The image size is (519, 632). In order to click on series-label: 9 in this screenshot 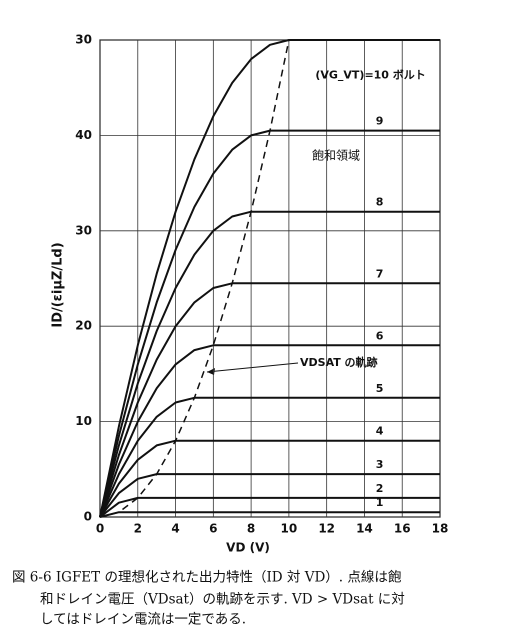, I will do `click(380, 121)`.